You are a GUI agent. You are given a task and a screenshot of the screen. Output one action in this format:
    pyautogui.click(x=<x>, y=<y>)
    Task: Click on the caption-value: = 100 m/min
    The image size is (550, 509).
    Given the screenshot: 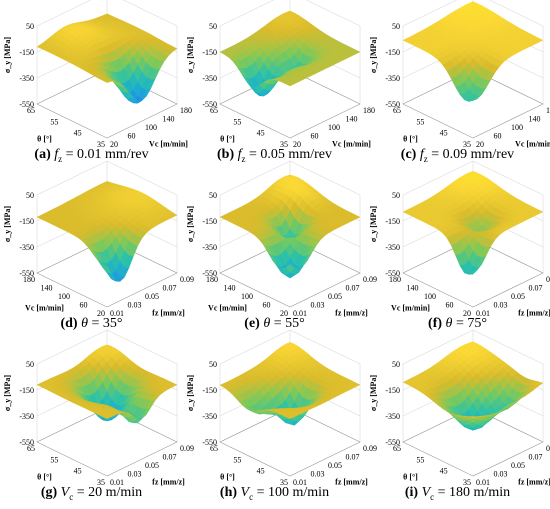 What is the action you would take?
    pyautogui.click(x=291, y=492)
    